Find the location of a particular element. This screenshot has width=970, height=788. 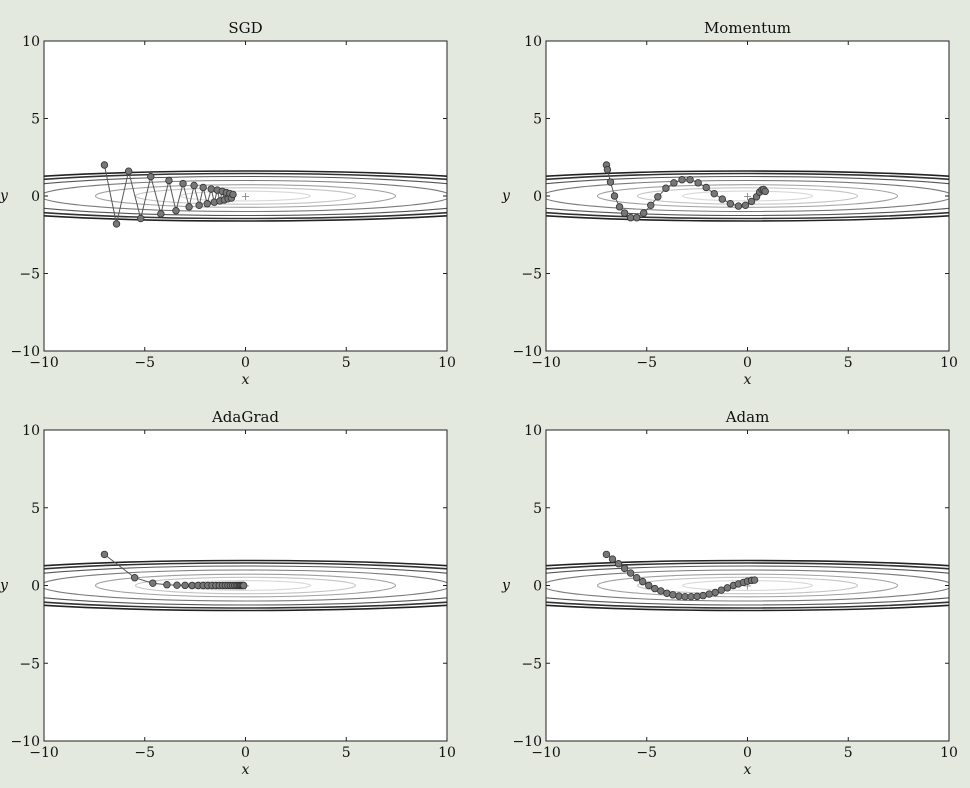

chart-title: Adam is located at coordinates (747, 417).